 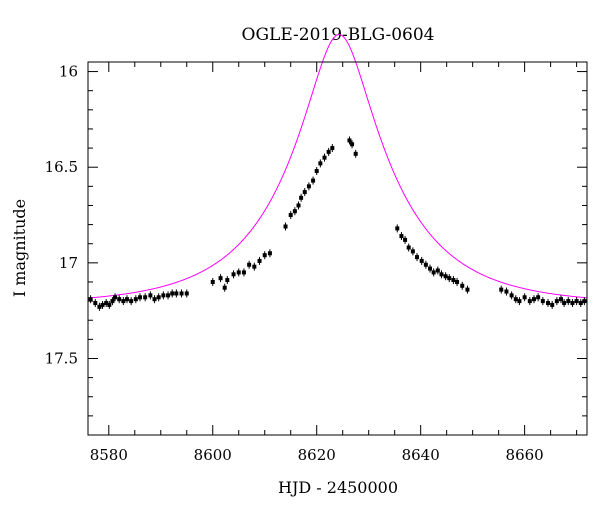 What do you see at coordinates (68, 72) in the screenshot?
I see `y-tick-label: 16` at bounding box center [68, 72].